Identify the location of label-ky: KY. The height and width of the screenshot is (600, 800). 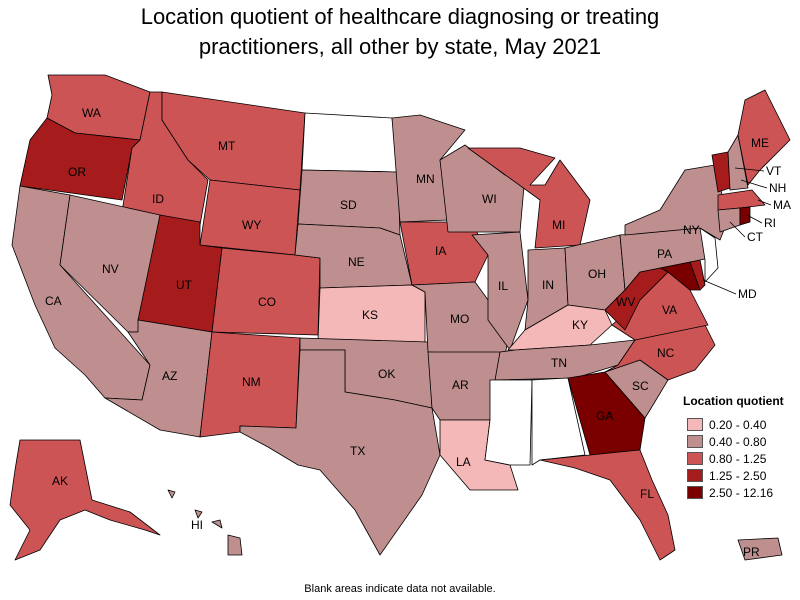
(580, 325).